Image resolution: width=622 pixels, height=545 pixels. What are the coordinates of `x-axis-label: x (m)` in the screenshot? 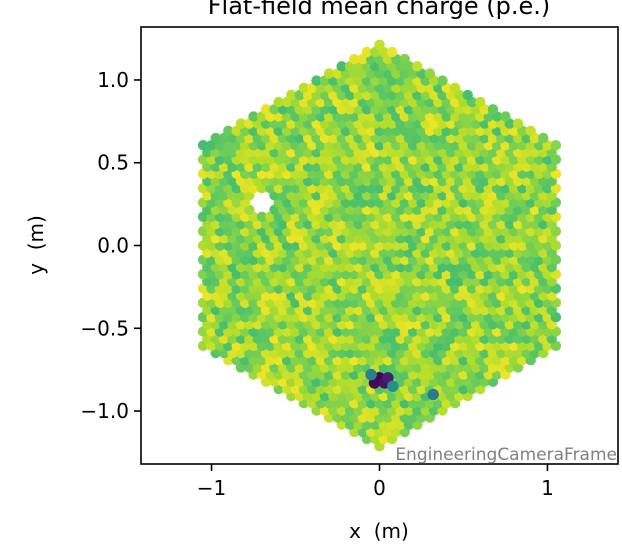 It's located at (379, 531).